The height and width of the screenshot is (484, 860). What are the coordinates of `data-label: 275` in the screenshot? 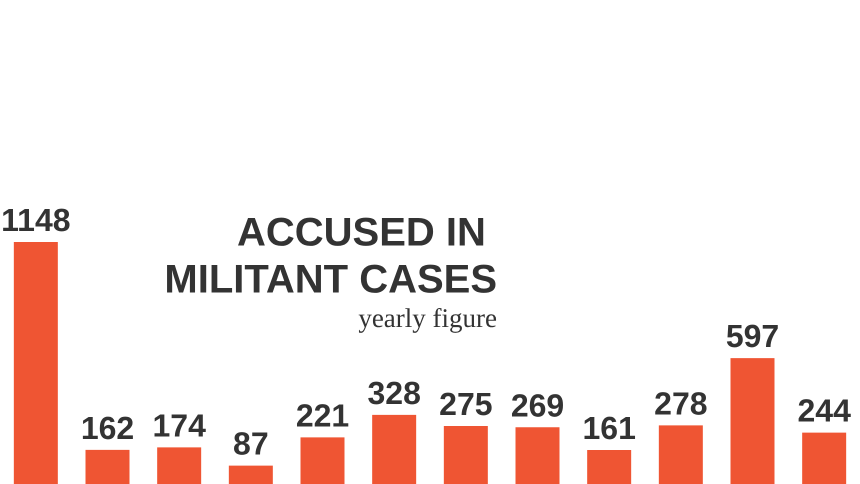 It's located at (466, 404).